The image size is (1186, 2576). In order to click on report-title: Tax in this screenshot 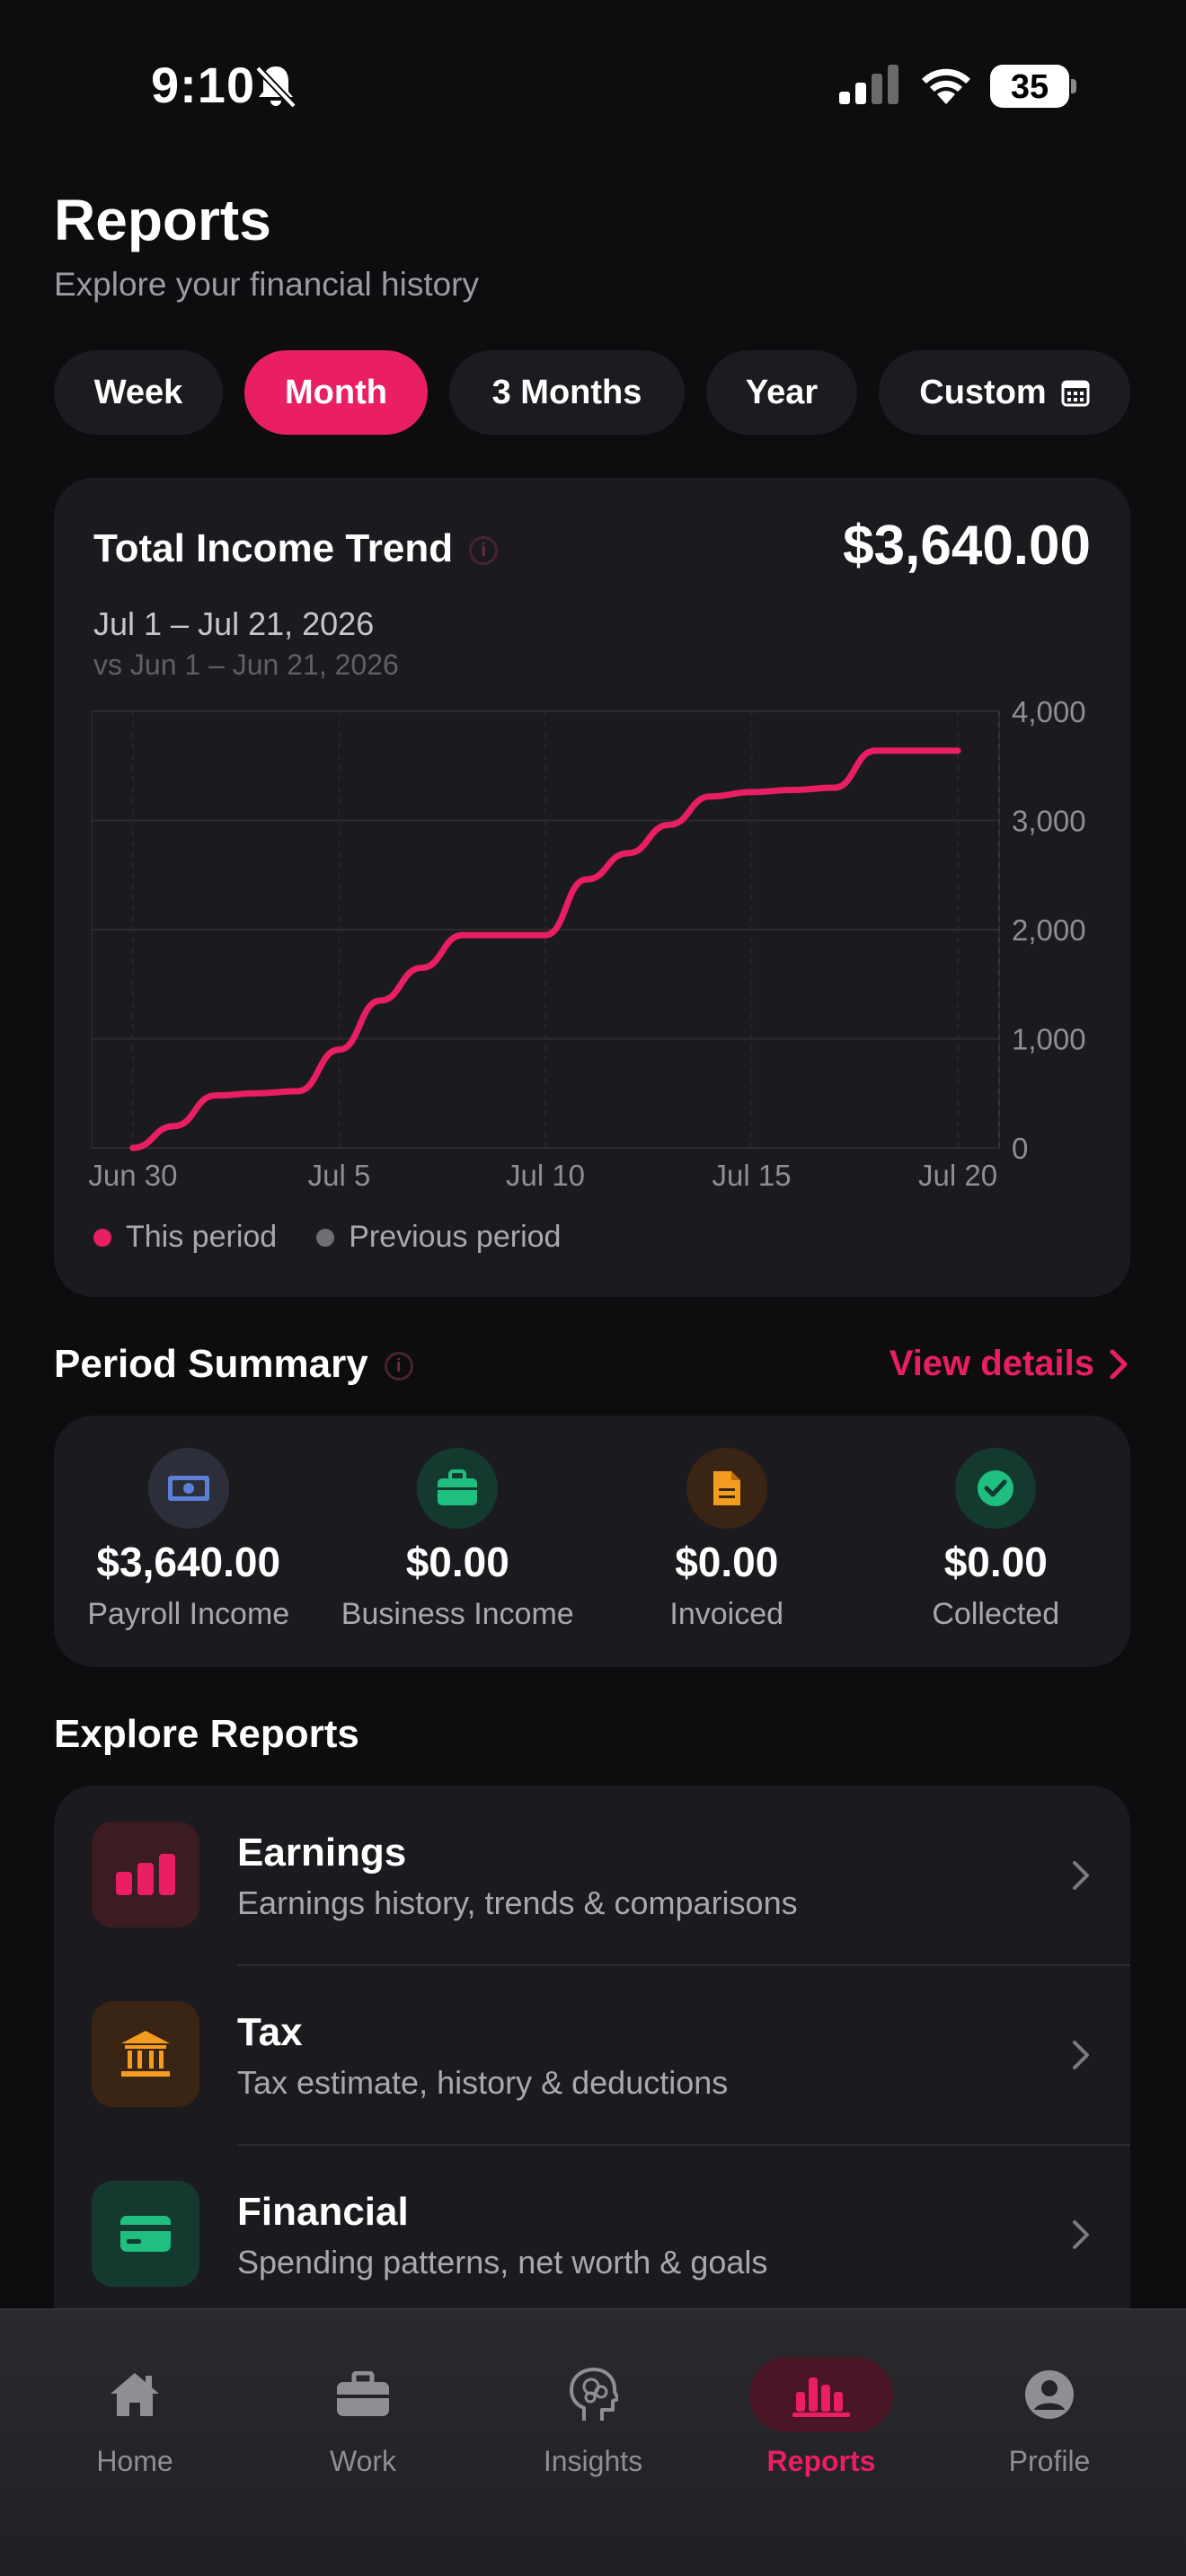, I will do `click(270, 2032)`.